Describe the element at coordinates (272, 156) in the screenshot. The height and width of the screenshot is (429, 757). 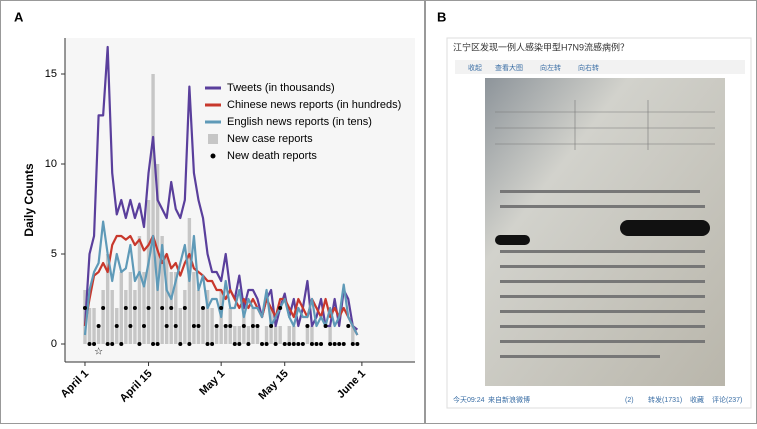
I see `legend-label: New death reports` at that location.